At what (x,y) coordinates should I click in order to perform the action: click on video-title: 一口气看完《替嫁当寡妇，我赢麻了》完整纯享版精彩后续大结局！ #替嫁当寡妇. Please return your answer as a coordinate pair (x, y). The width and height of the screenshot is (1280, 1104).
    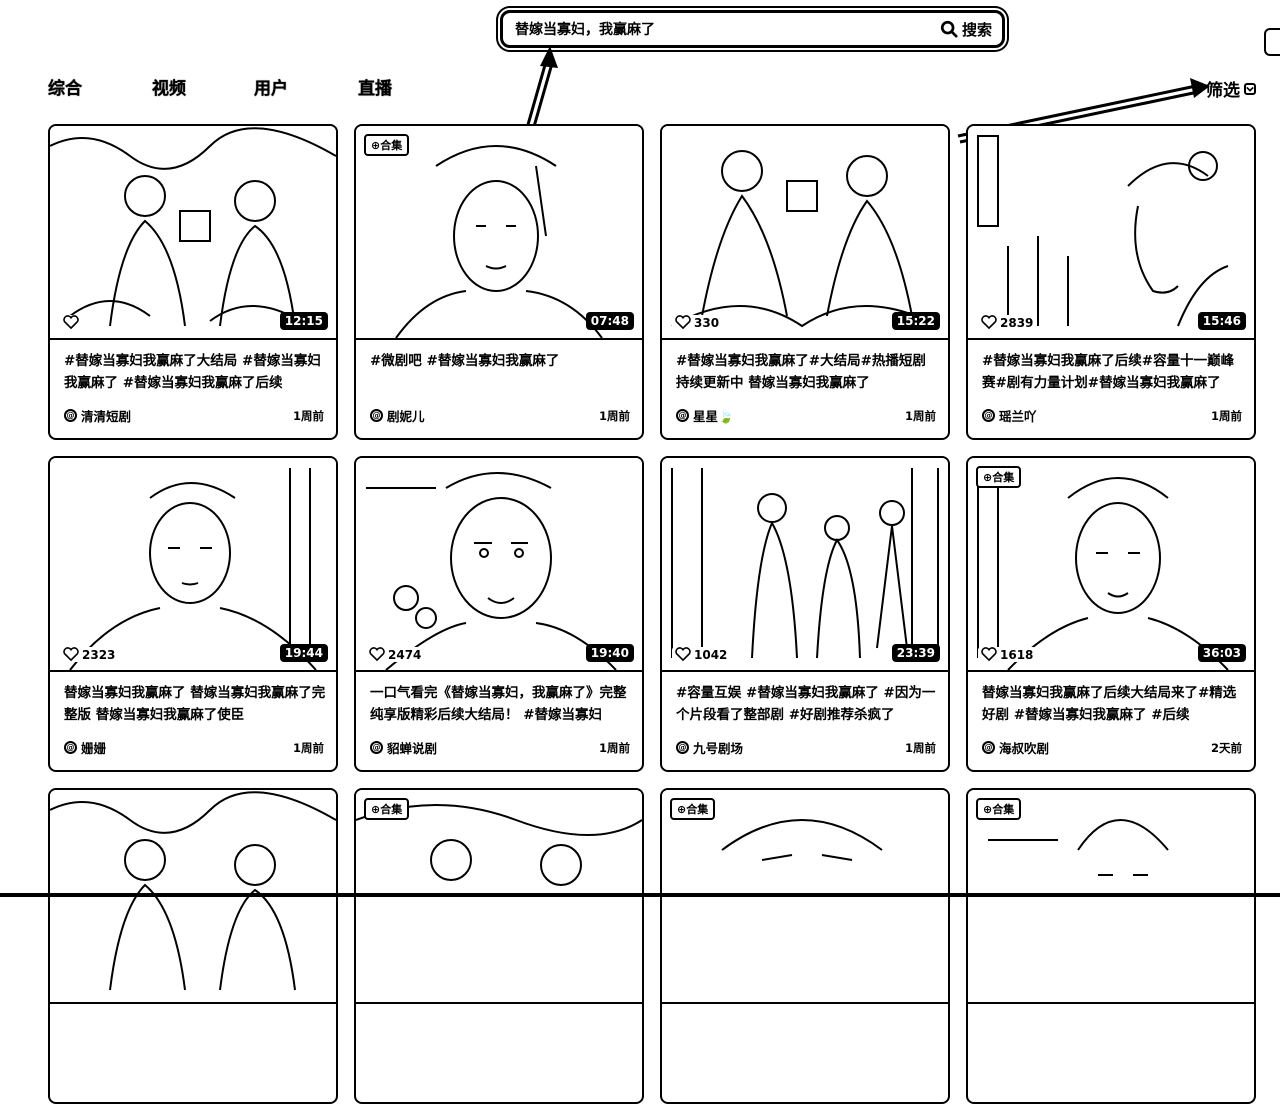
    Looking at the image, I should click on (498, 704).